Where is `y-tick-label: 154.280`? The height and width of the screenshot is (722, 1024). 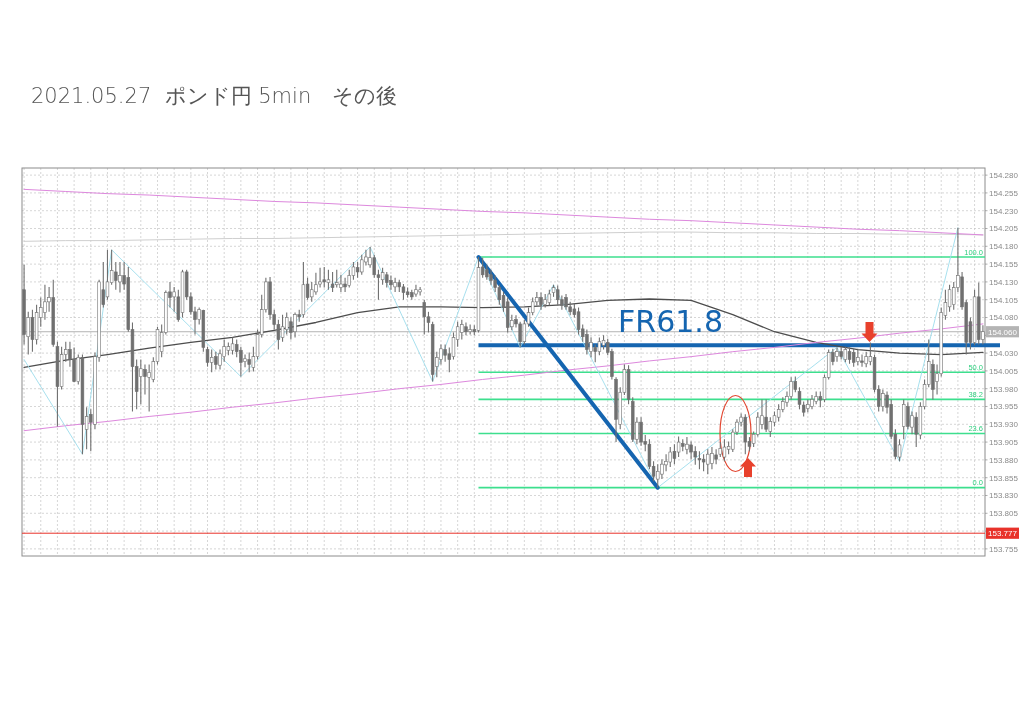 y-tick-label: 154.280 is located at coordinates (1004, 176).